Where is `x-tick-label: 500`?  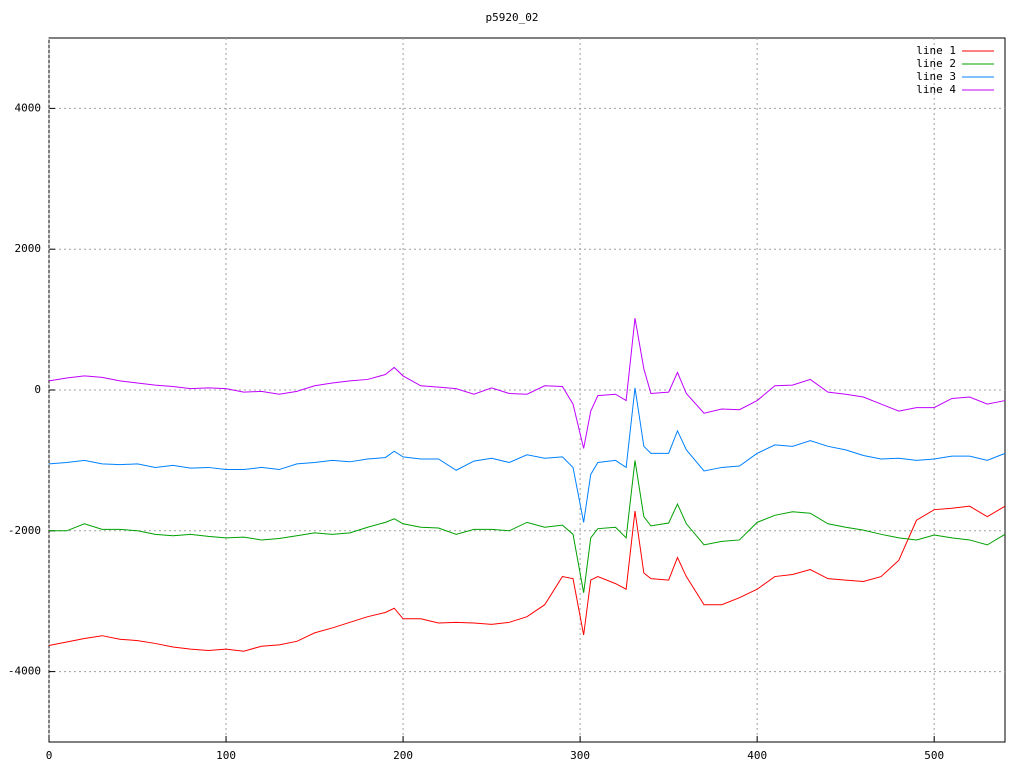 x-tick-label: 500 is located at coordinates (934, 755).